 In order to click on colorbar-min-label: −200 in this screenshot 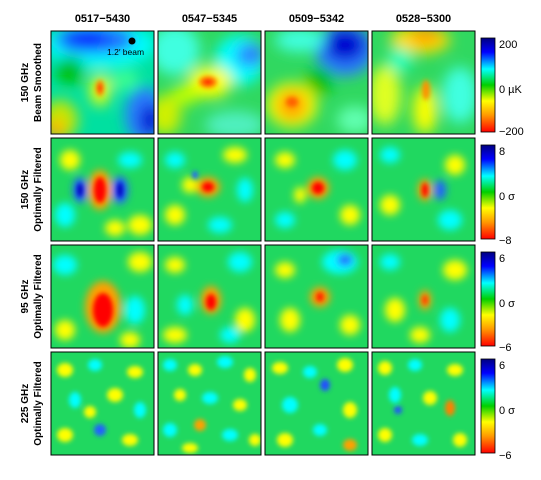, I will do `click(511, 132)`.